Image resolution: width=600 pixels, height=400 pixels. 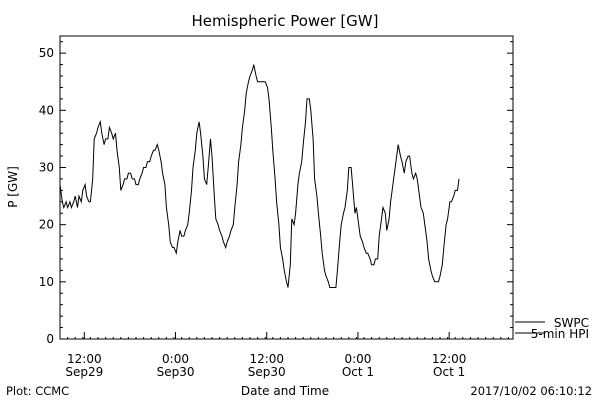 I want to click on y-tick-label: 30, so click(x=46, y=167).